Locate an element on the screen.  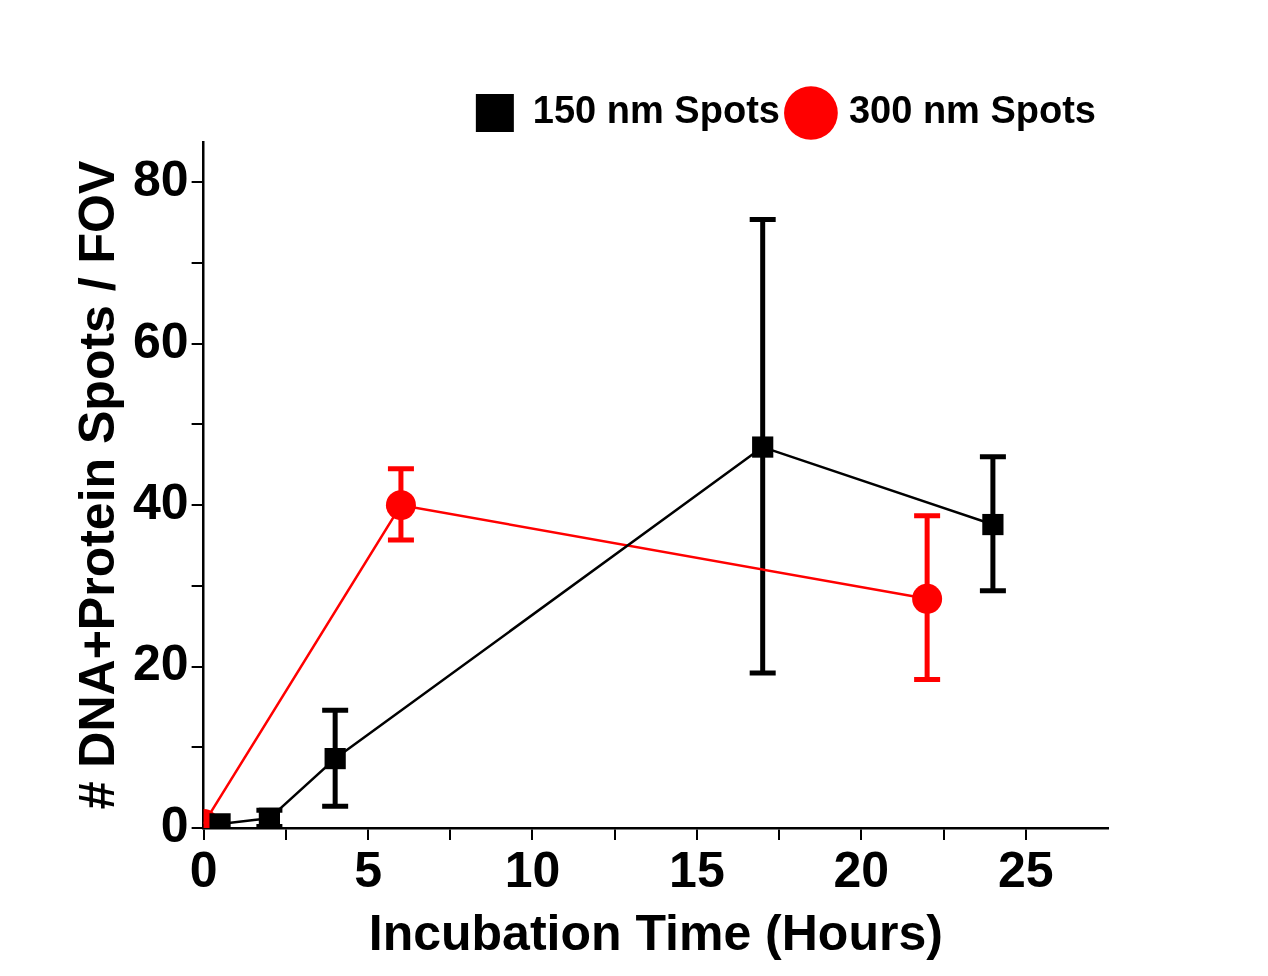
y-tick-label: 60 is located at coordinates (160, 340).